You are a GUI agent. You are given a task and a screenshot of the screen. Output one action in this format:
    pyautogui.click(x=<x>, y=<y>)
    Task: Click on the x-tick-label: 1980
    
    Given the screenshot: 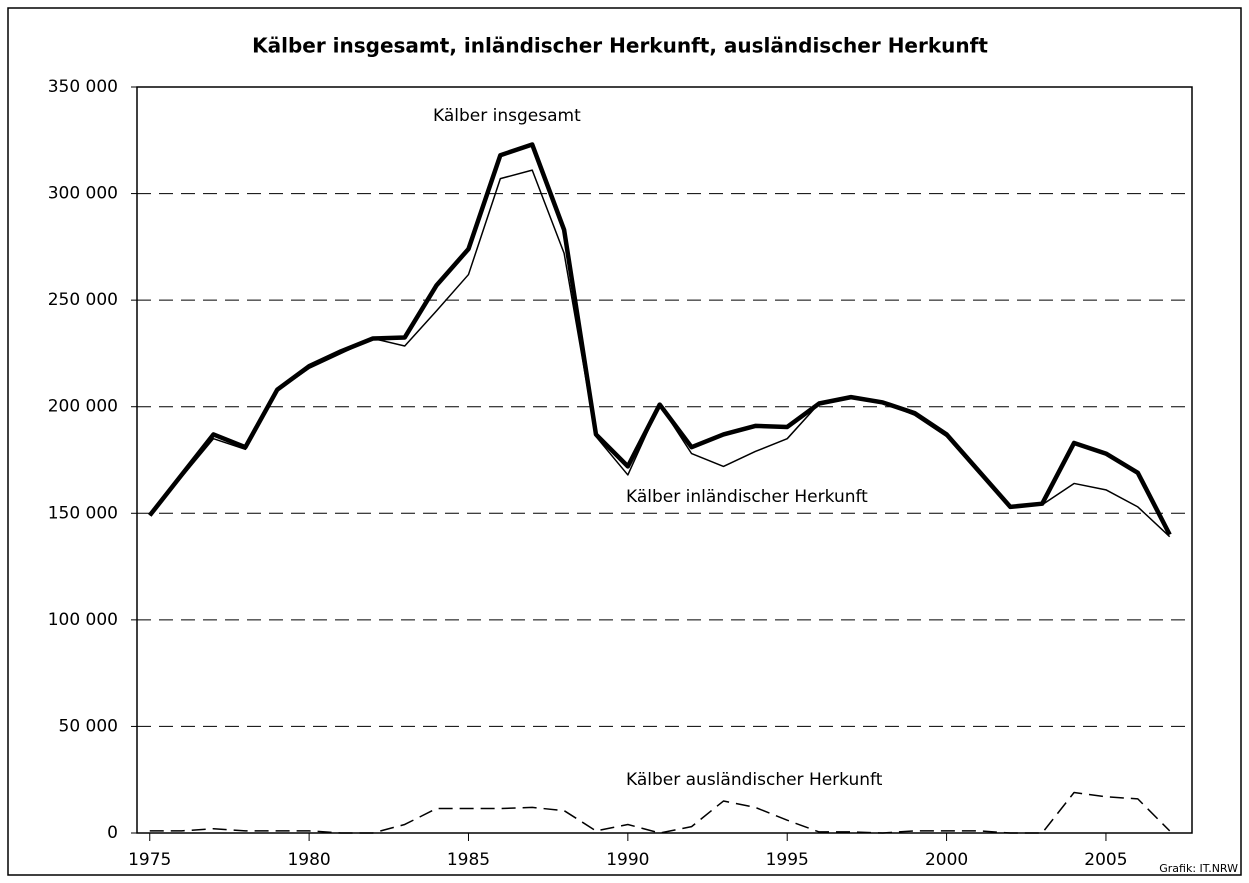 What is the action you would take?
    pyautogui.click(x=308, y=860)
    